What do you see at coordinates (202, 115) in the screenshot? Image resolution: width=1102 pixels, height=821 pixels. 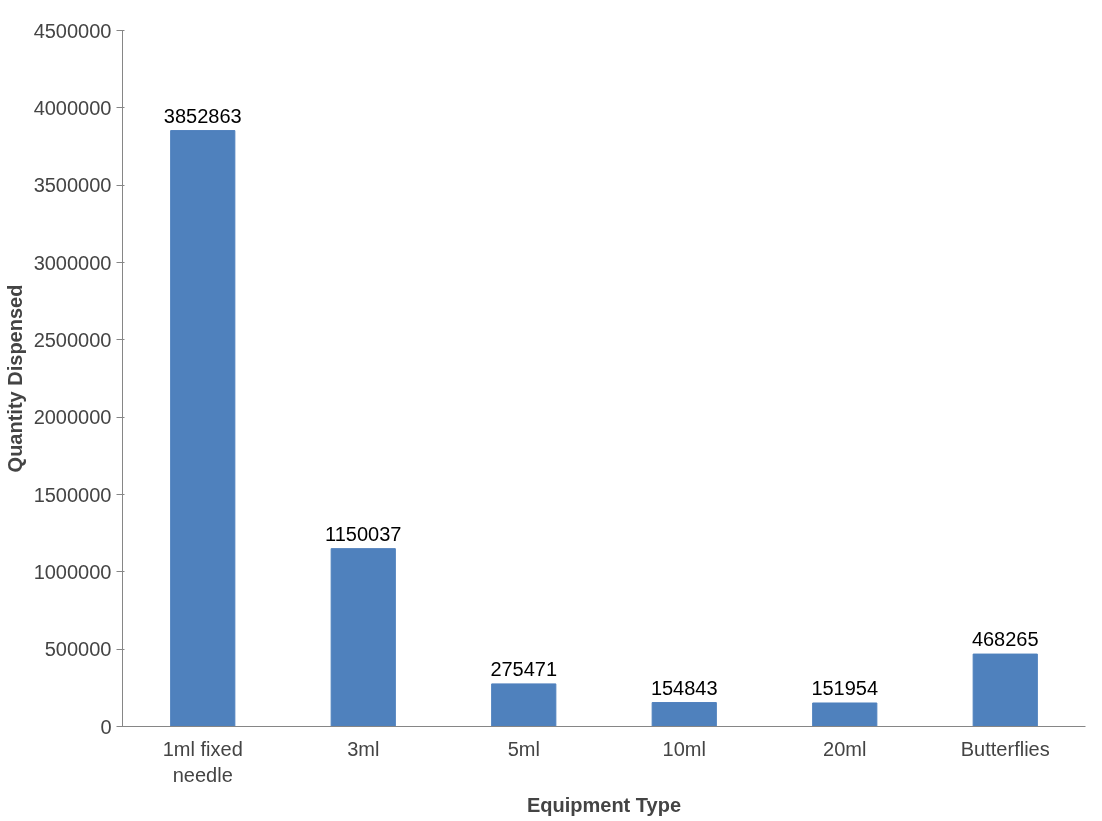 I see `data-label: 3852863` at bounding box center [202, 115].